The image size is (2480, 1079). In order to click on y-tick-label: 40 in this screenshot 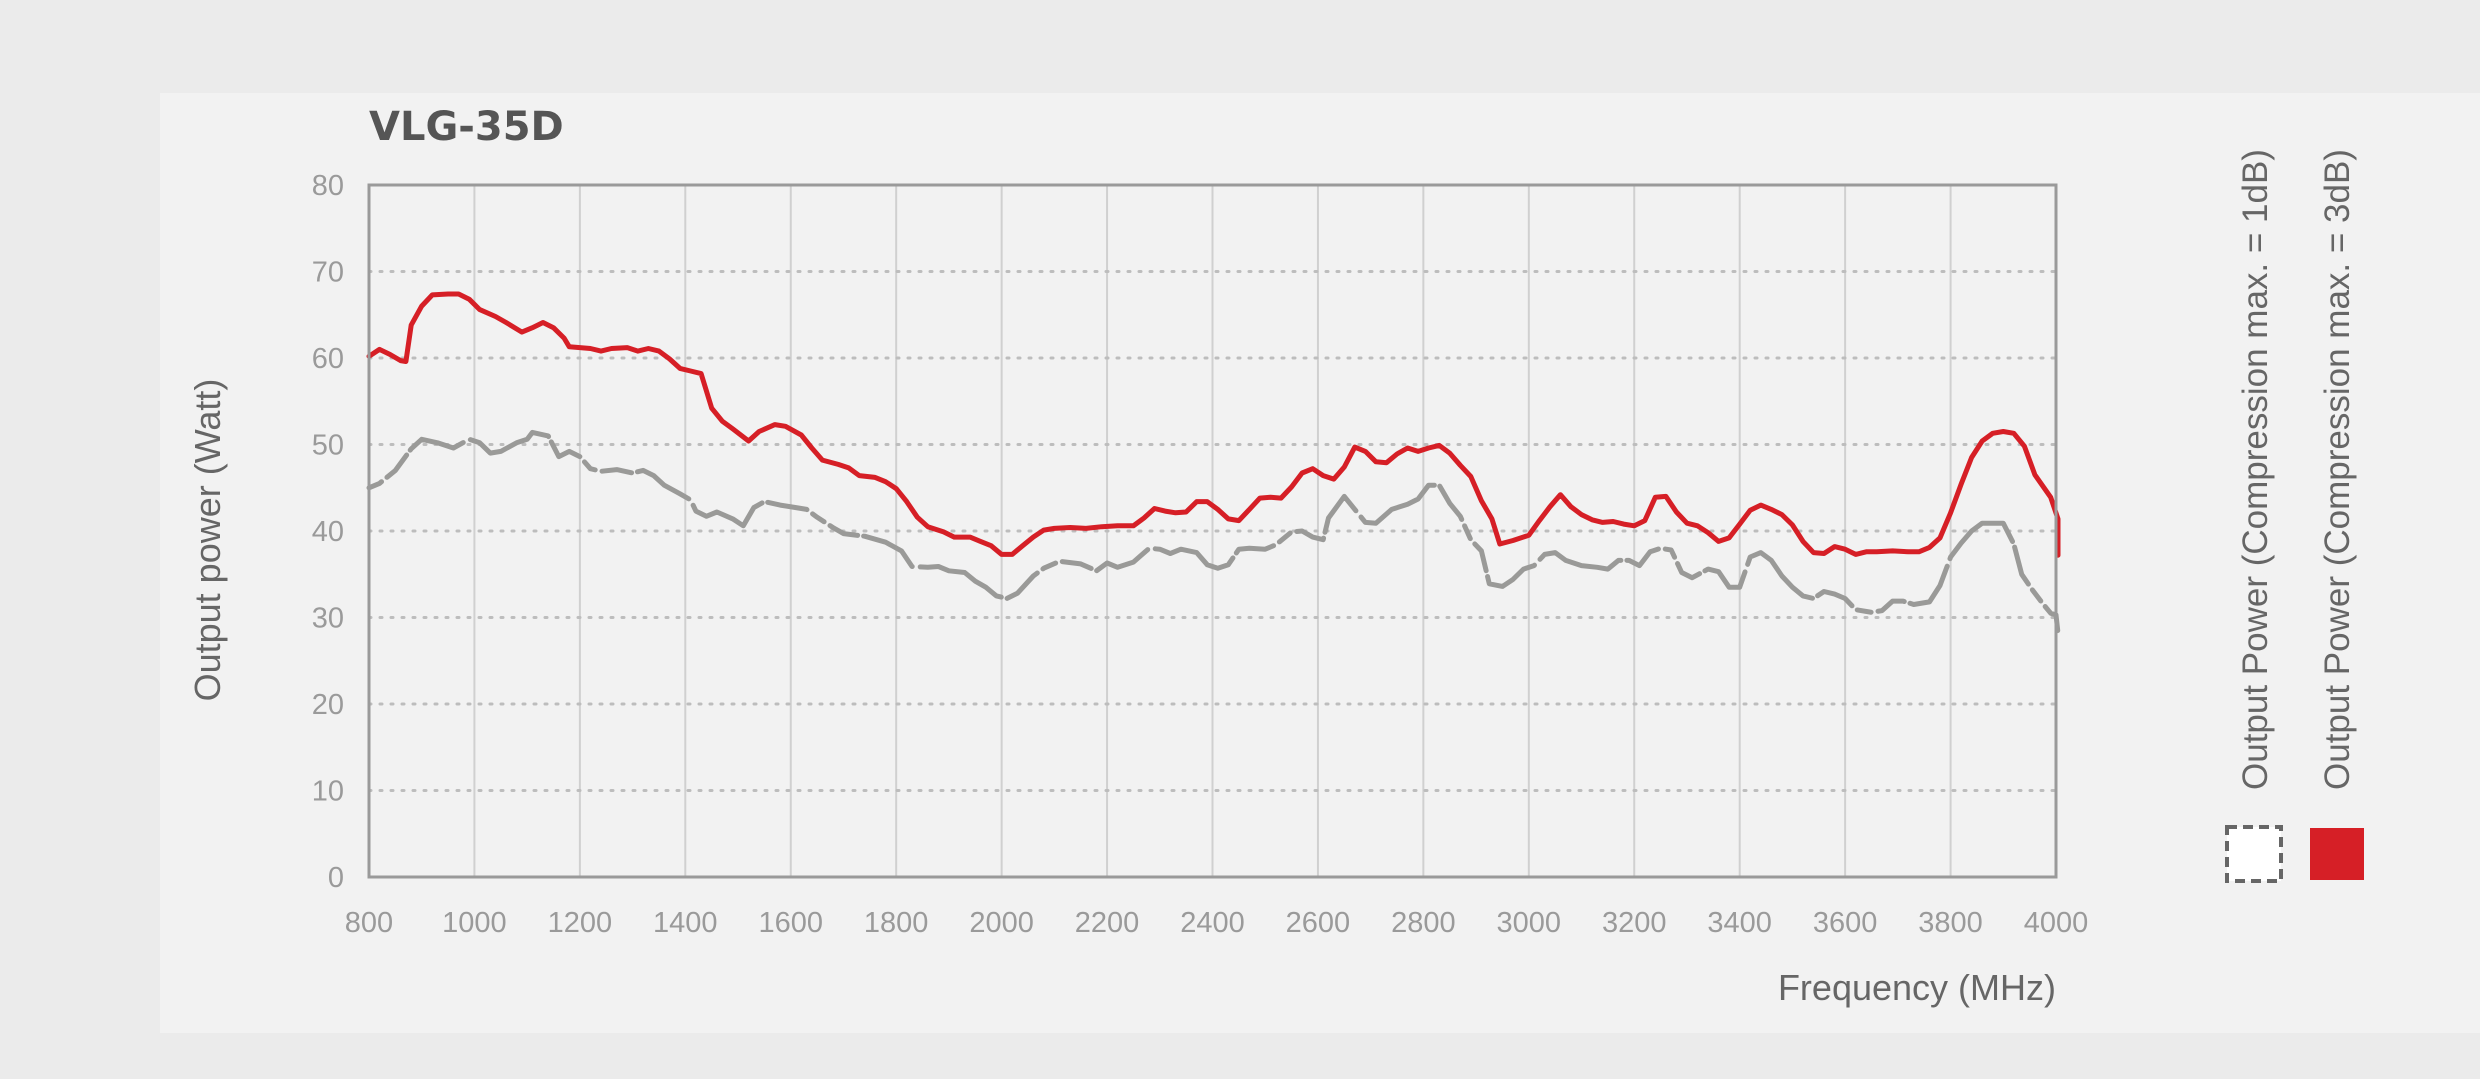, I will do `click(328, 532)`.